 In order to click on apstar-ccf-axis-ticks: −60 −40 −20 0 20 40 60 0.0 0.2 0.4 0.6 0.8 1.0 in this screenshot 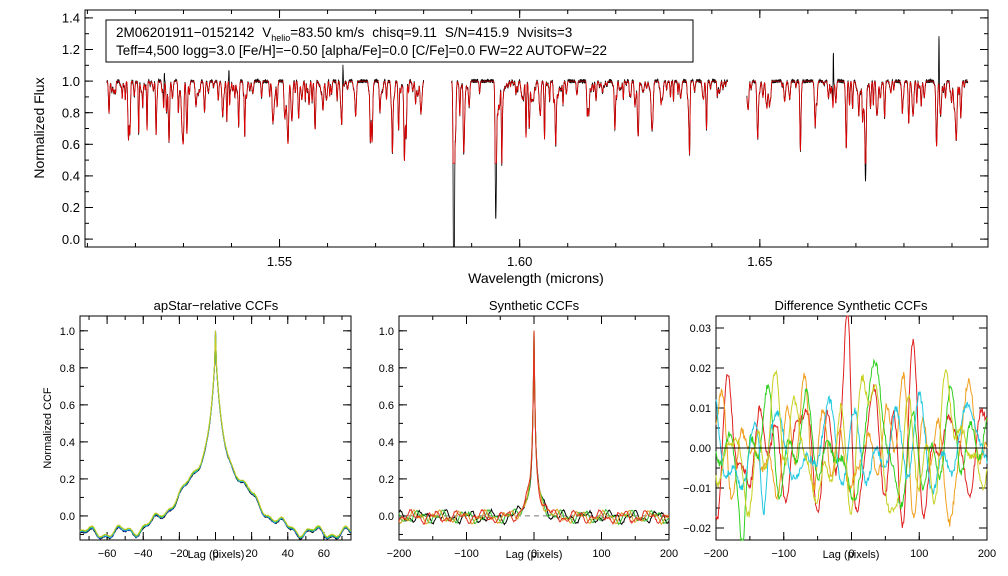, I will do `click(205, 438)`.